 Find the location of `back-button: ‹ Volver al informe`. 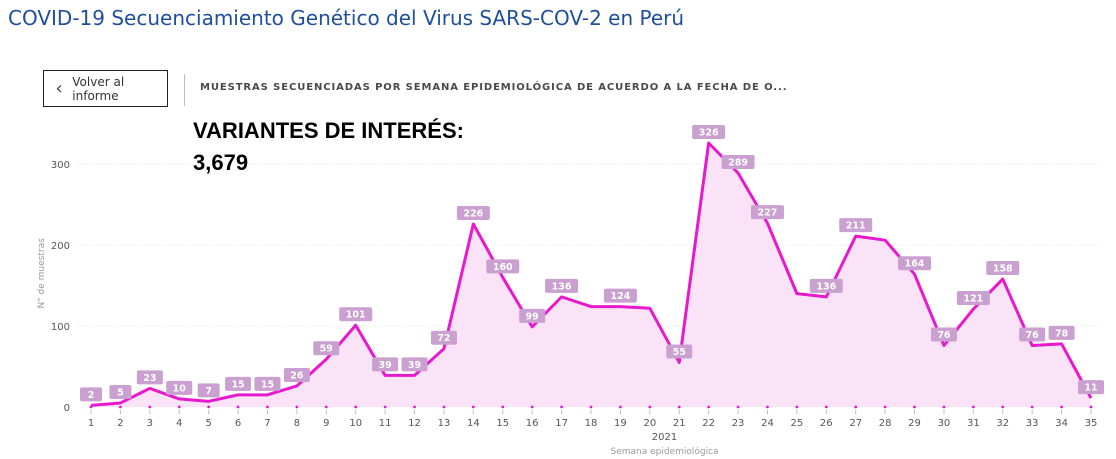

back-button: ‹ Volver al informe is located at coordinates (105, 88).